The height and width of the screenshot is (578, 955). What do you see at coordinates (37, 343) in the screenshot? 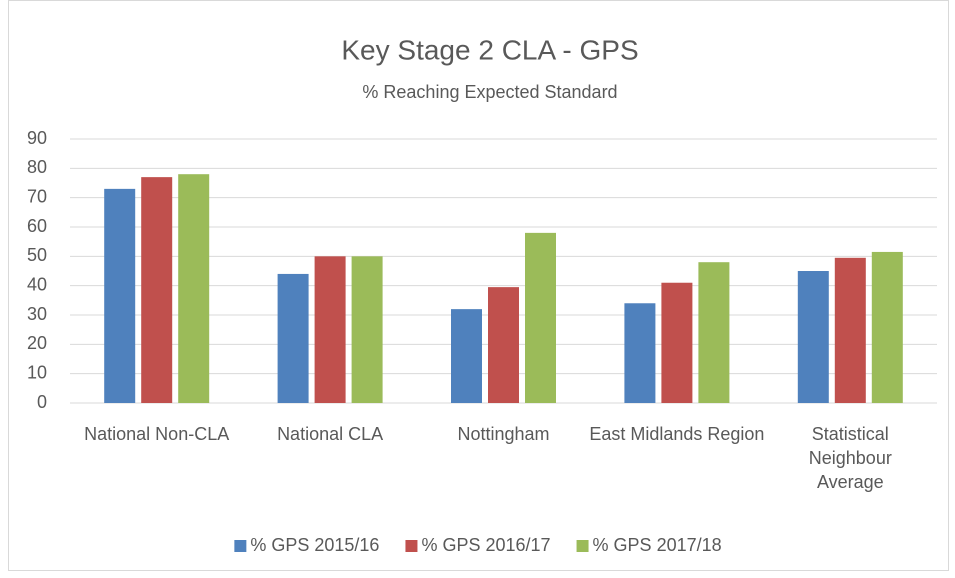
I see `y-tick-label: 20` at bounding box center [37, 343].